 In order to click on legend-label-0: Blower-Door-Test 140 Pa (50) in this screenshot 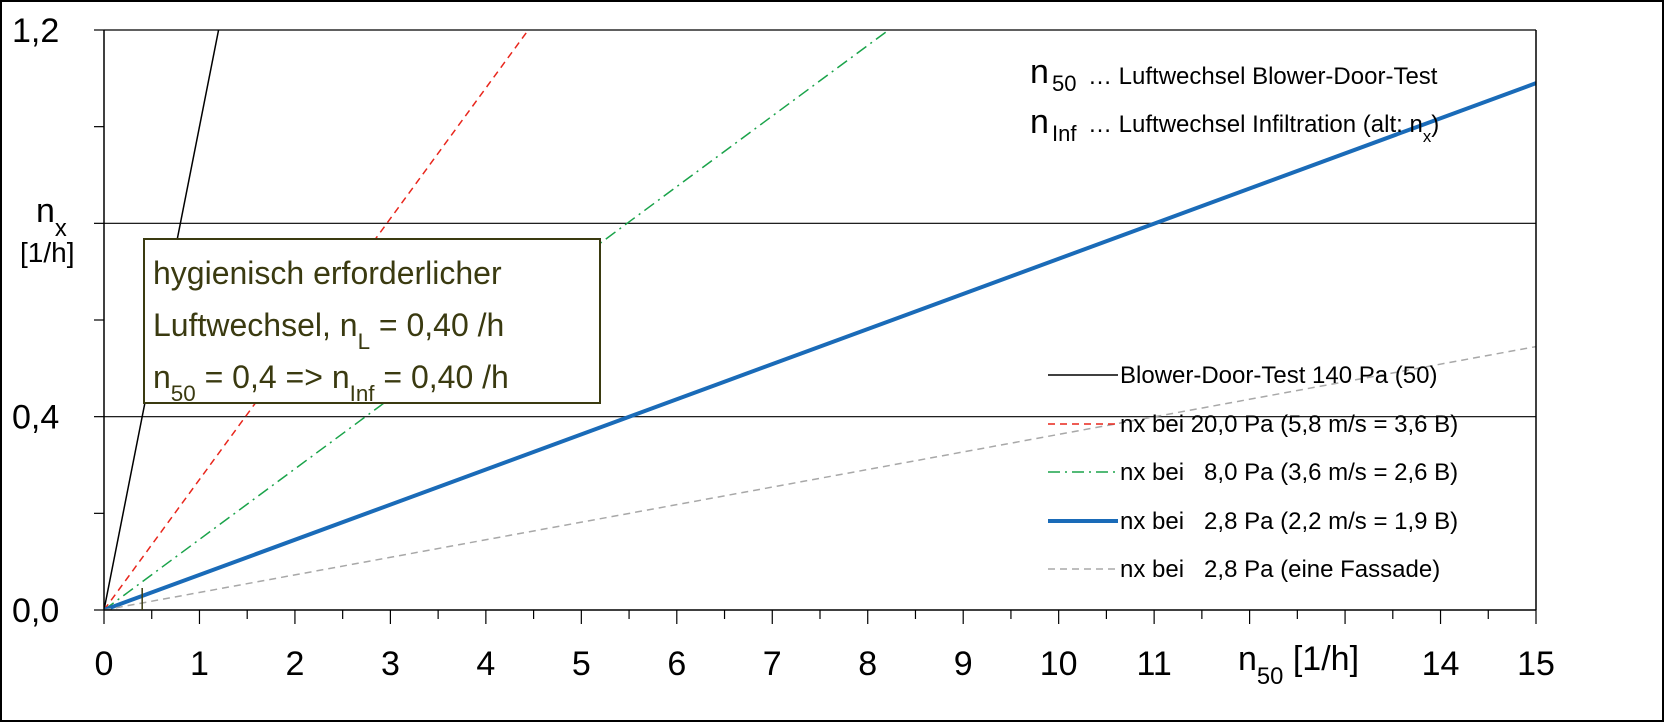, I will do `click(1278, 375)`.